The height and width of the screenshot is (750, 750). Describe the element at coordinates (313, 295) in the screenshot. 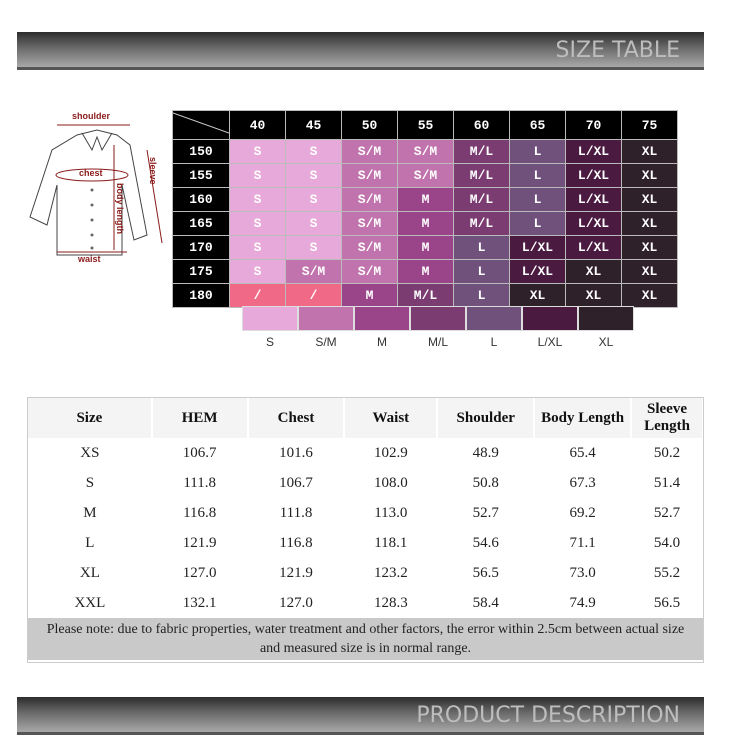

I see `grid-cell: /` at that location.